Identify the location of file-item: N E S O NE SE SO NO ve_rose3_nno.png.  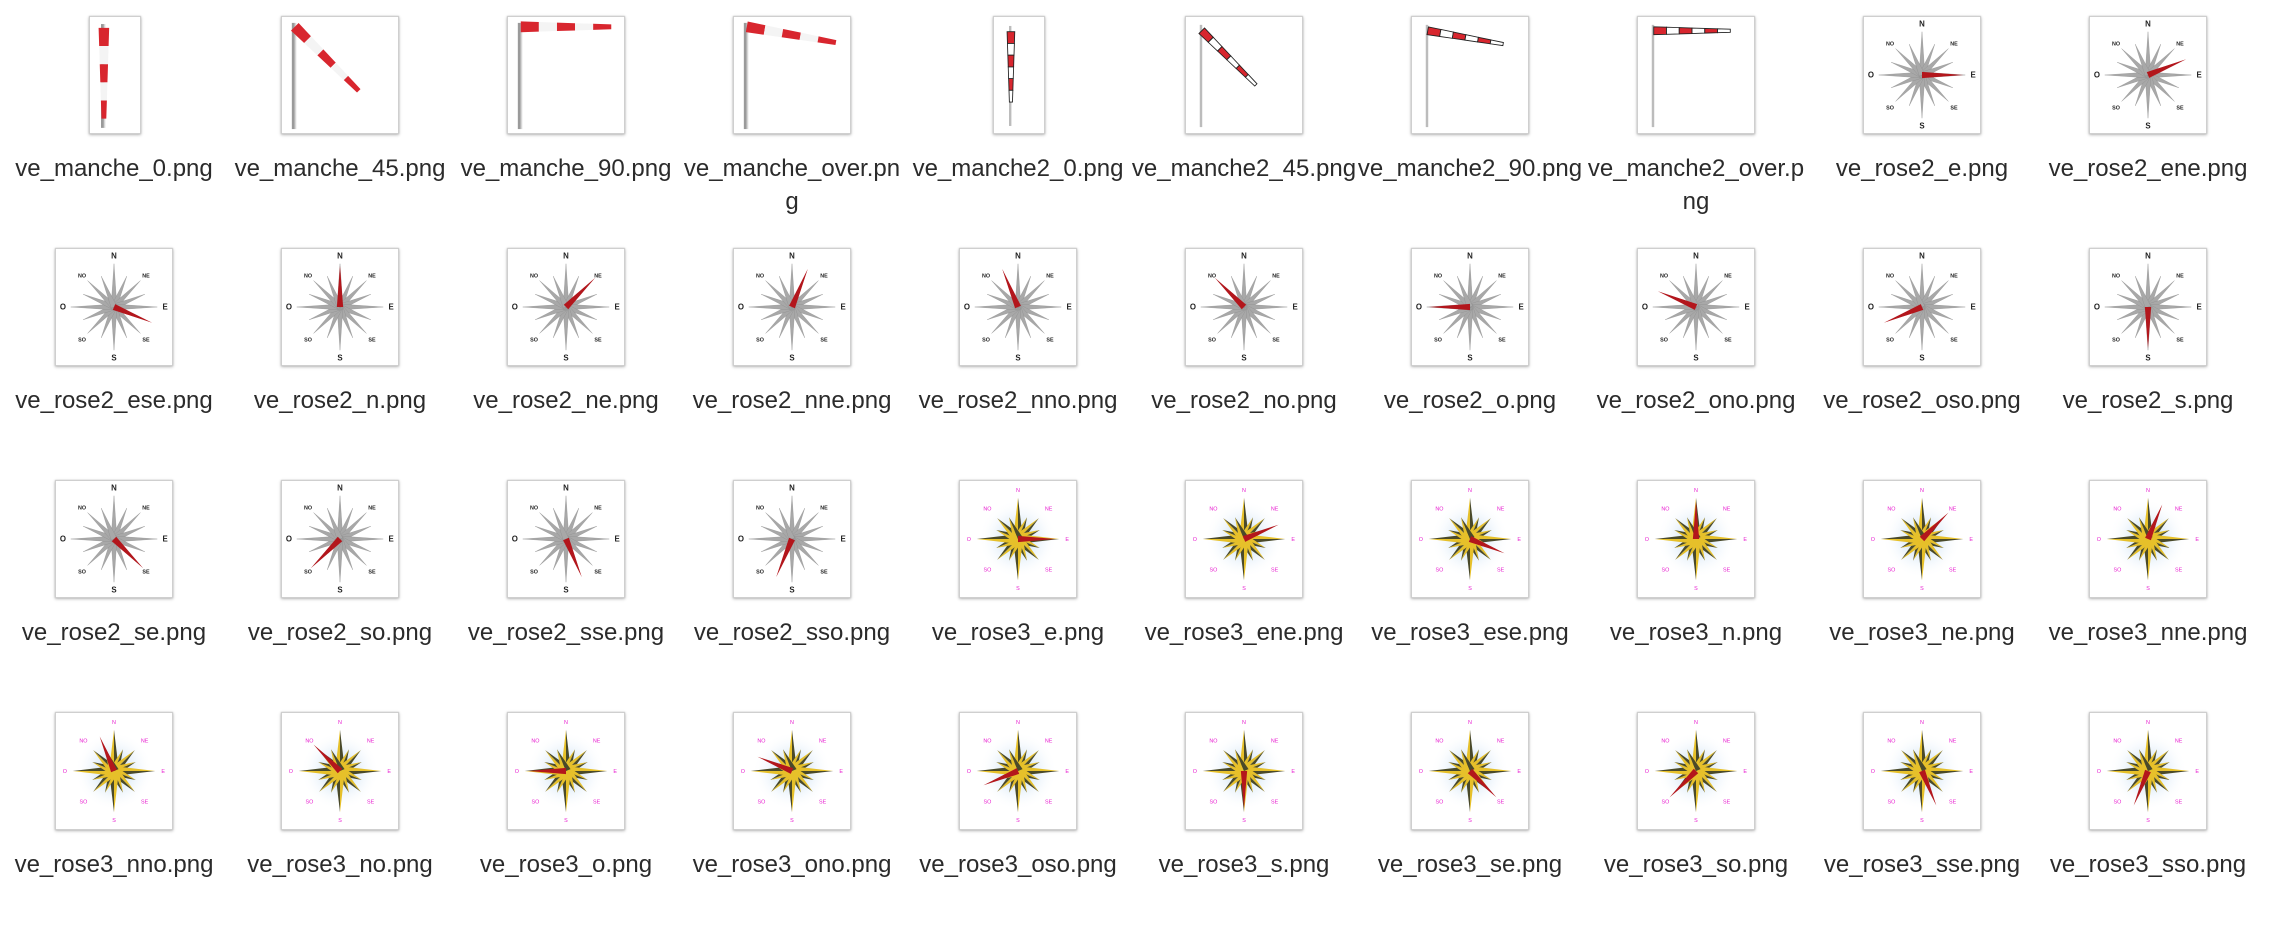
(114, 808).